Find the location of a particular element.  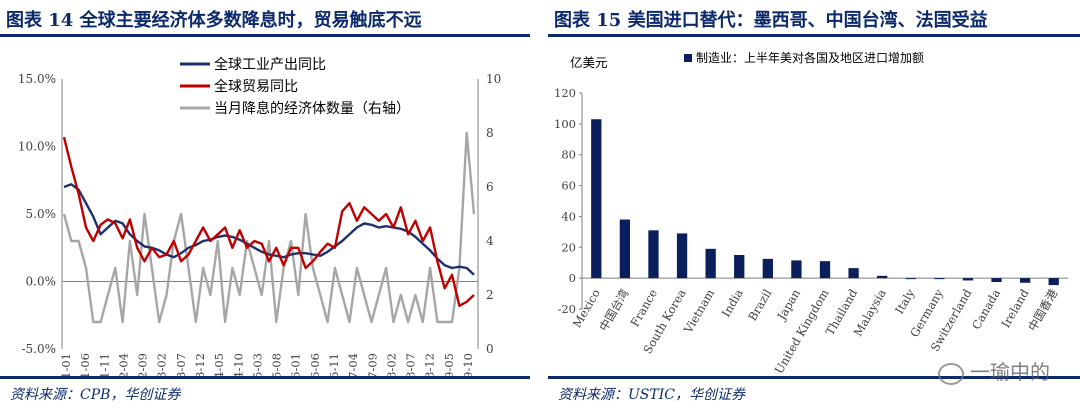

bar-legend-label: 制造业：上半年美对各国及地区进口增加额 is located at coordinates (810, 57).